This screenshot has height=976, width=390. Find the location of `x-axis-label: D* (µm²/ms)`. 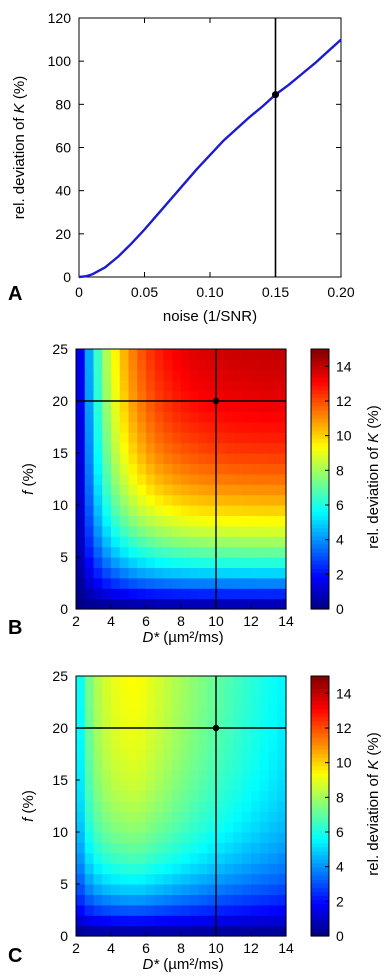

x-axis-label: D* (µm²/ms) is located at coordinates (182, 637).